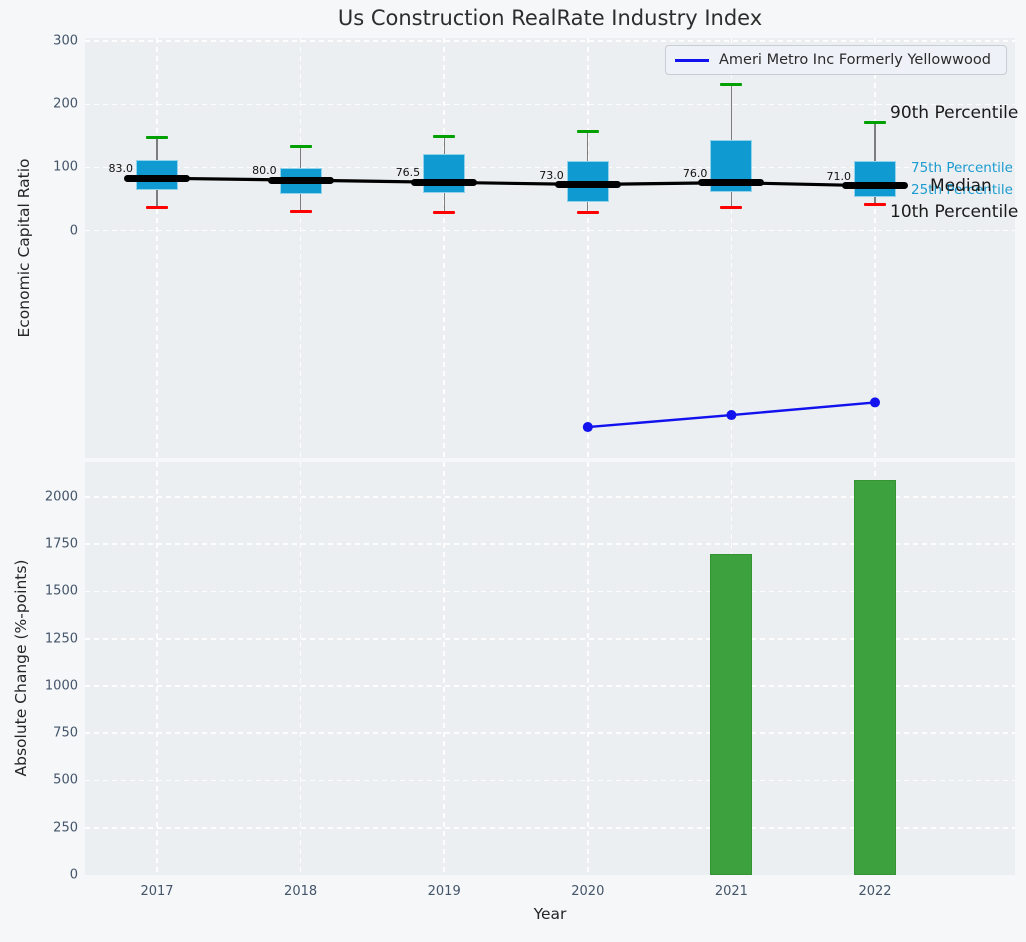  I want to click on annotation-median: Median, so click(961, 185).